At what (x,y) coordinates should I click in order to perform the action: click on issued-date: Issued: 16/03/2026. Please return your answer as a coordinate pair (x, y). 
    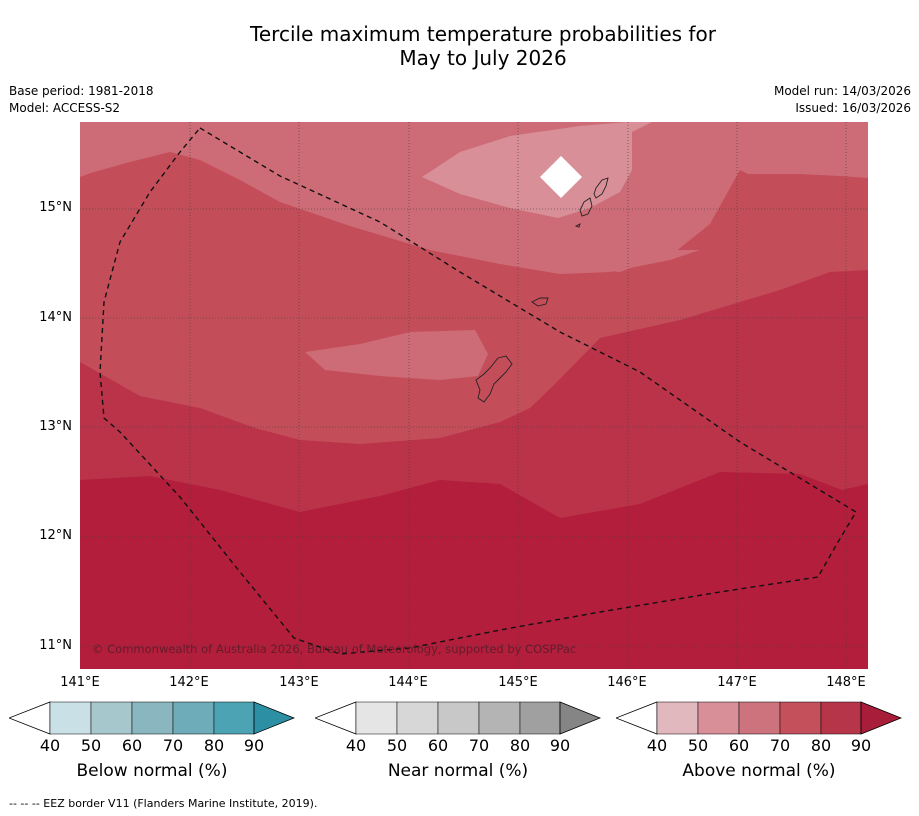
    Looking at the image, I should click on (853, 108).